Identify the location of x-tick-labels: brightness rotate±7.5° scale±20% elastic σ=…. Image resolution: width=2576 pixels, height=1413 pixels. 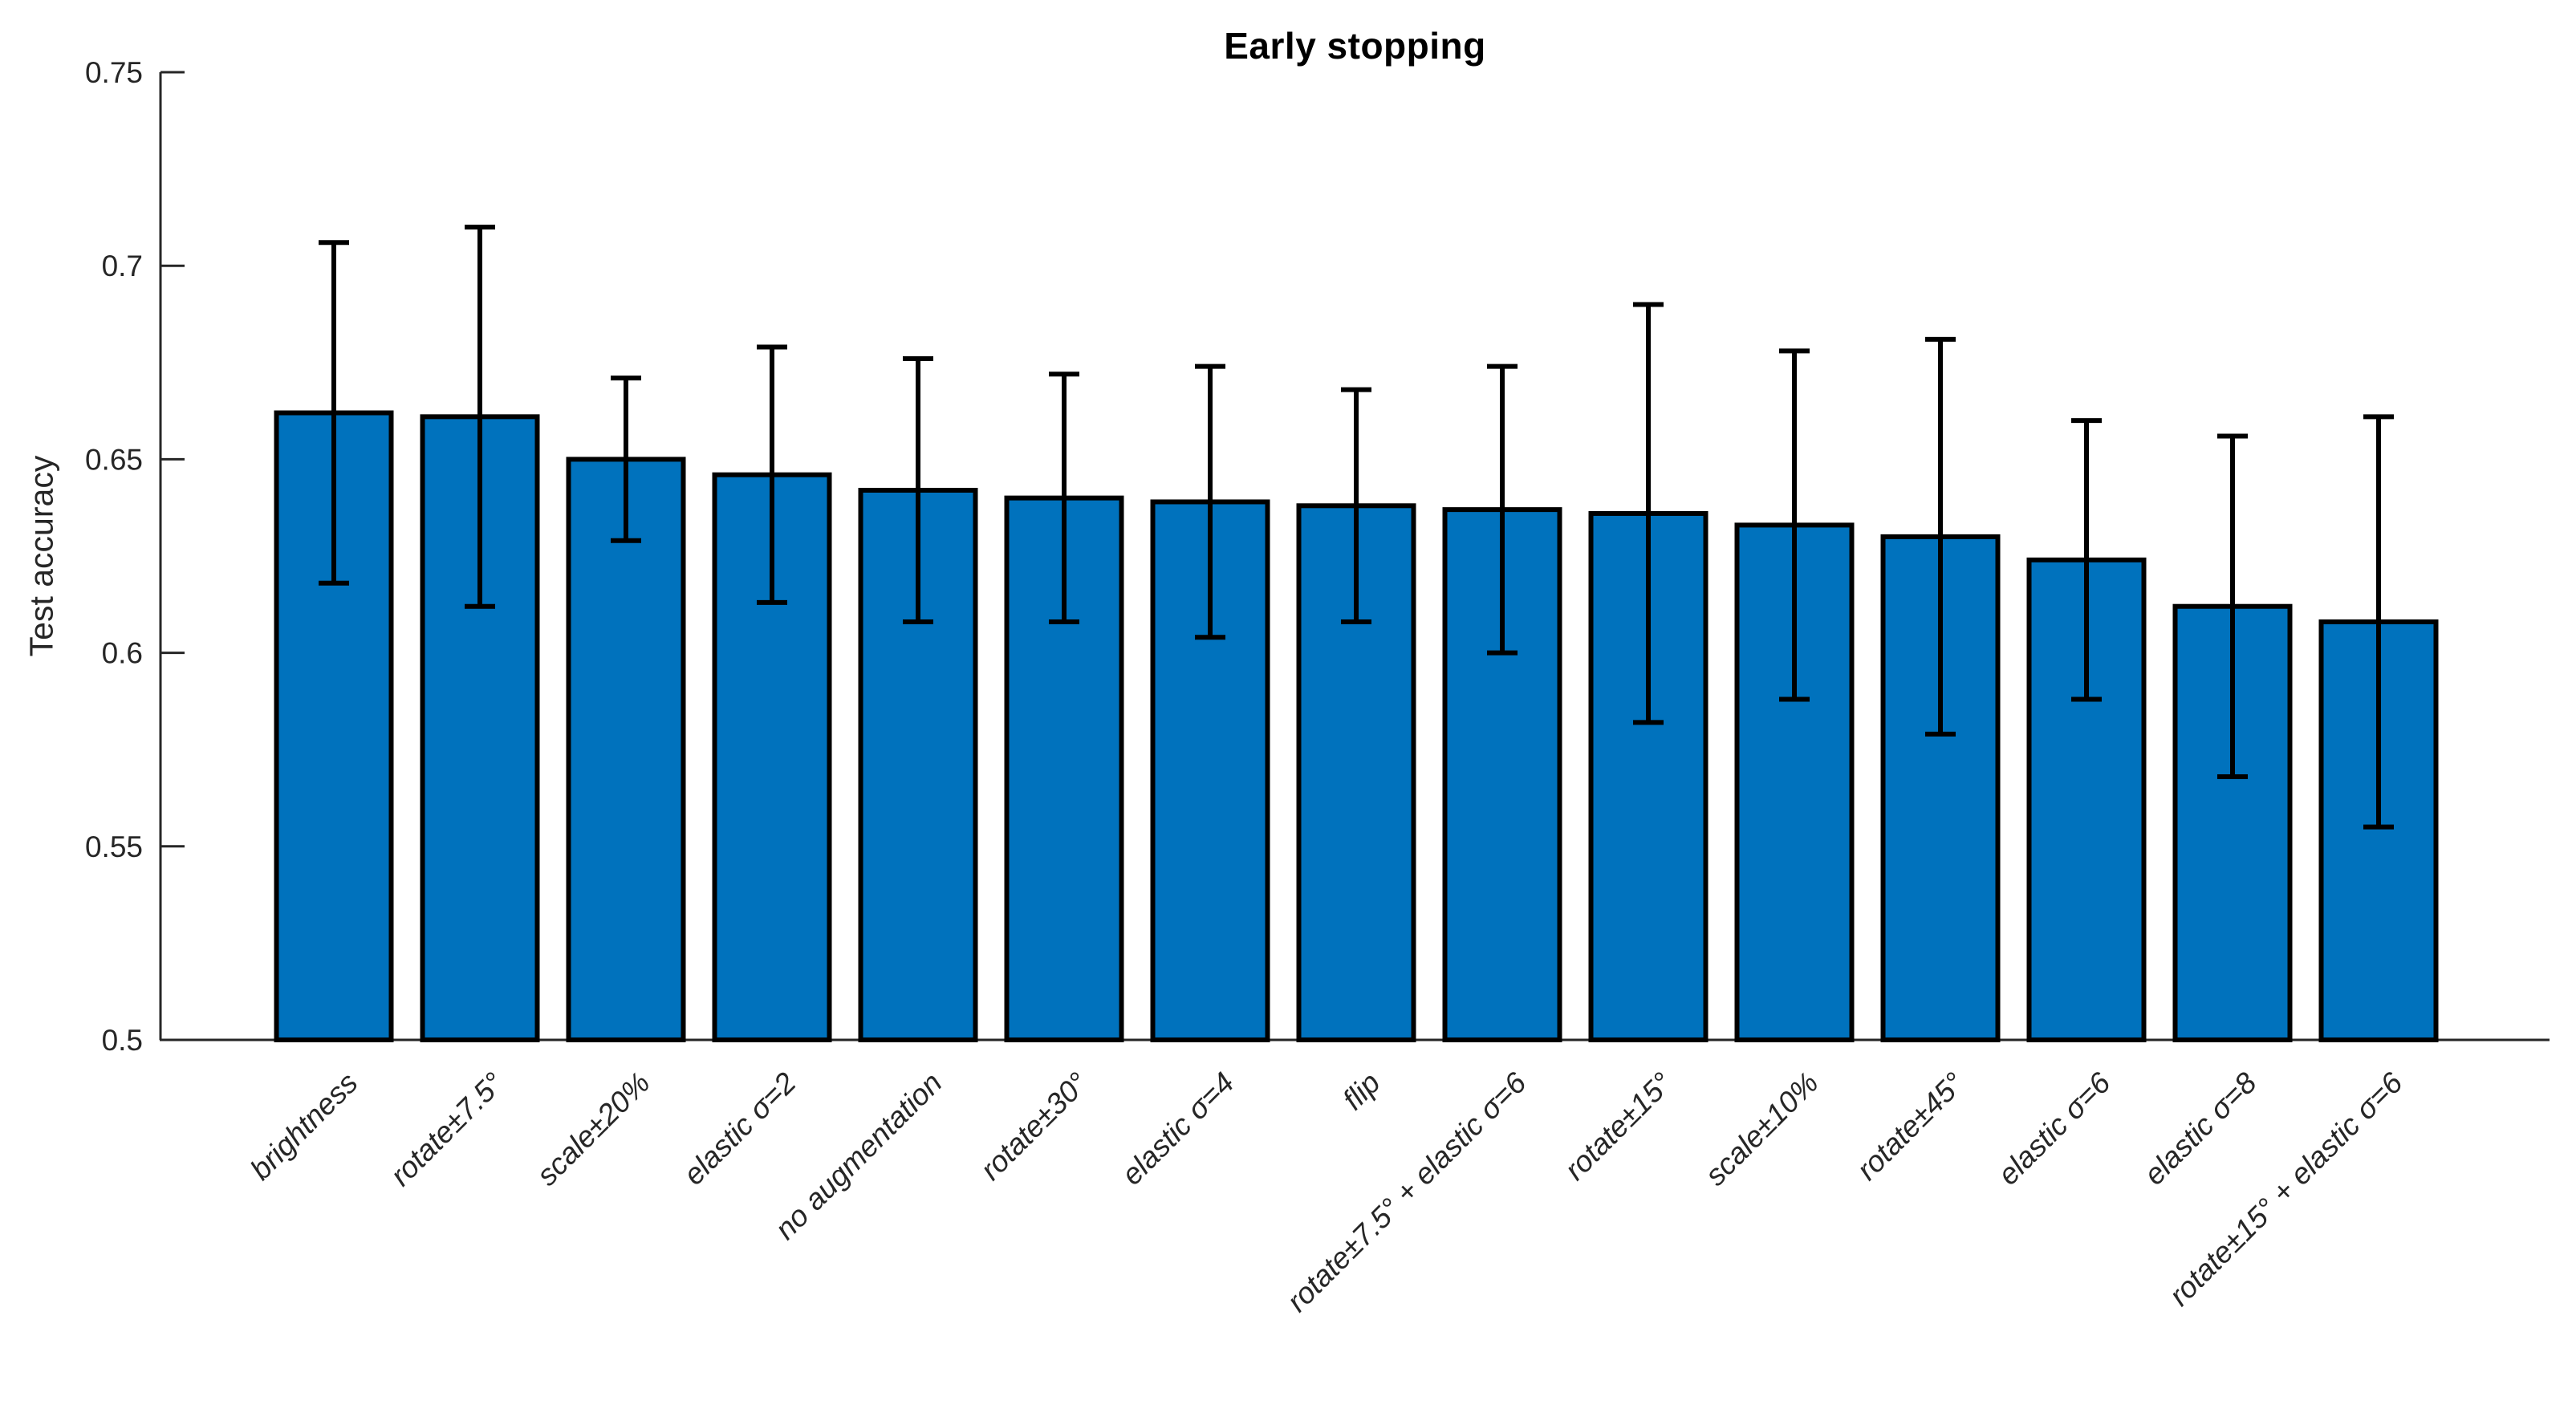
(1326, 1192).